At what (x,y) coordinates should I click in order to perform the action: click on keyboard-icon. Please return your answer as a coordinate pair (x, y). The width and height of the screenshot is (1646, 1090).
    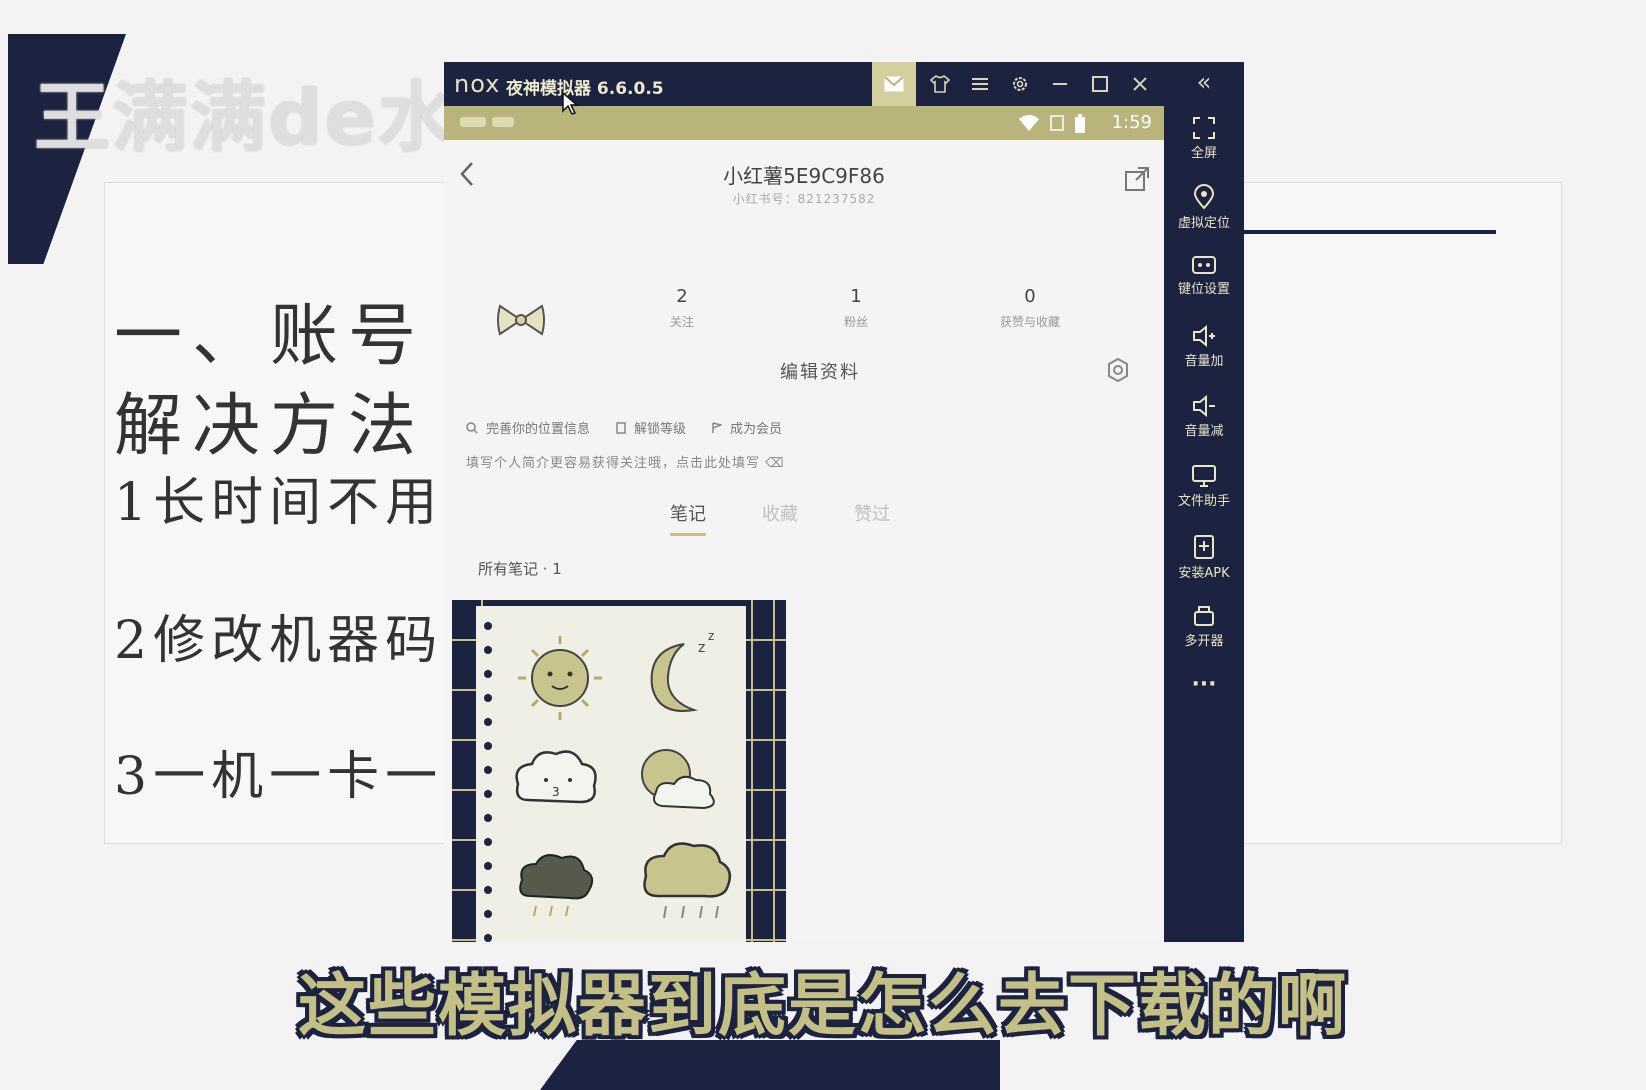
    Looking at the image, I should click on (1204, 265).